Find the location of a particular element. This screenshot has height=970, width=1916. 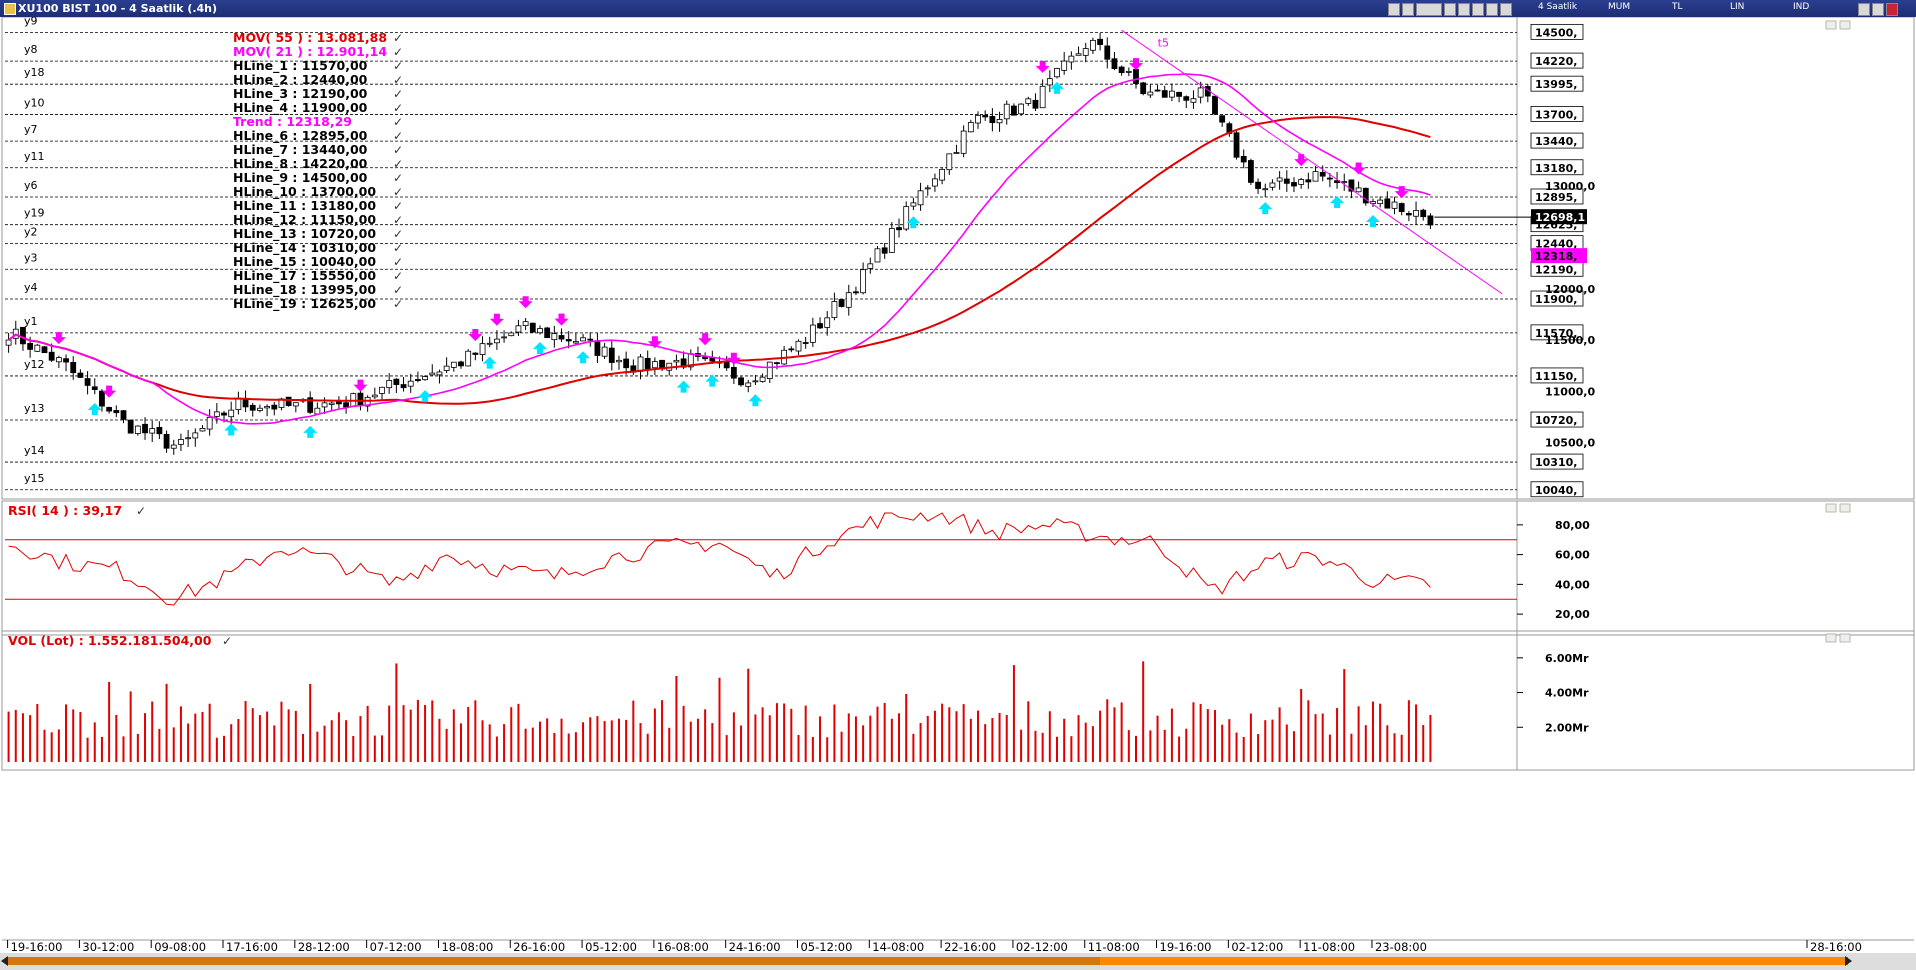

hline-value-label: 12440, is located at coordinates (1556, 244).